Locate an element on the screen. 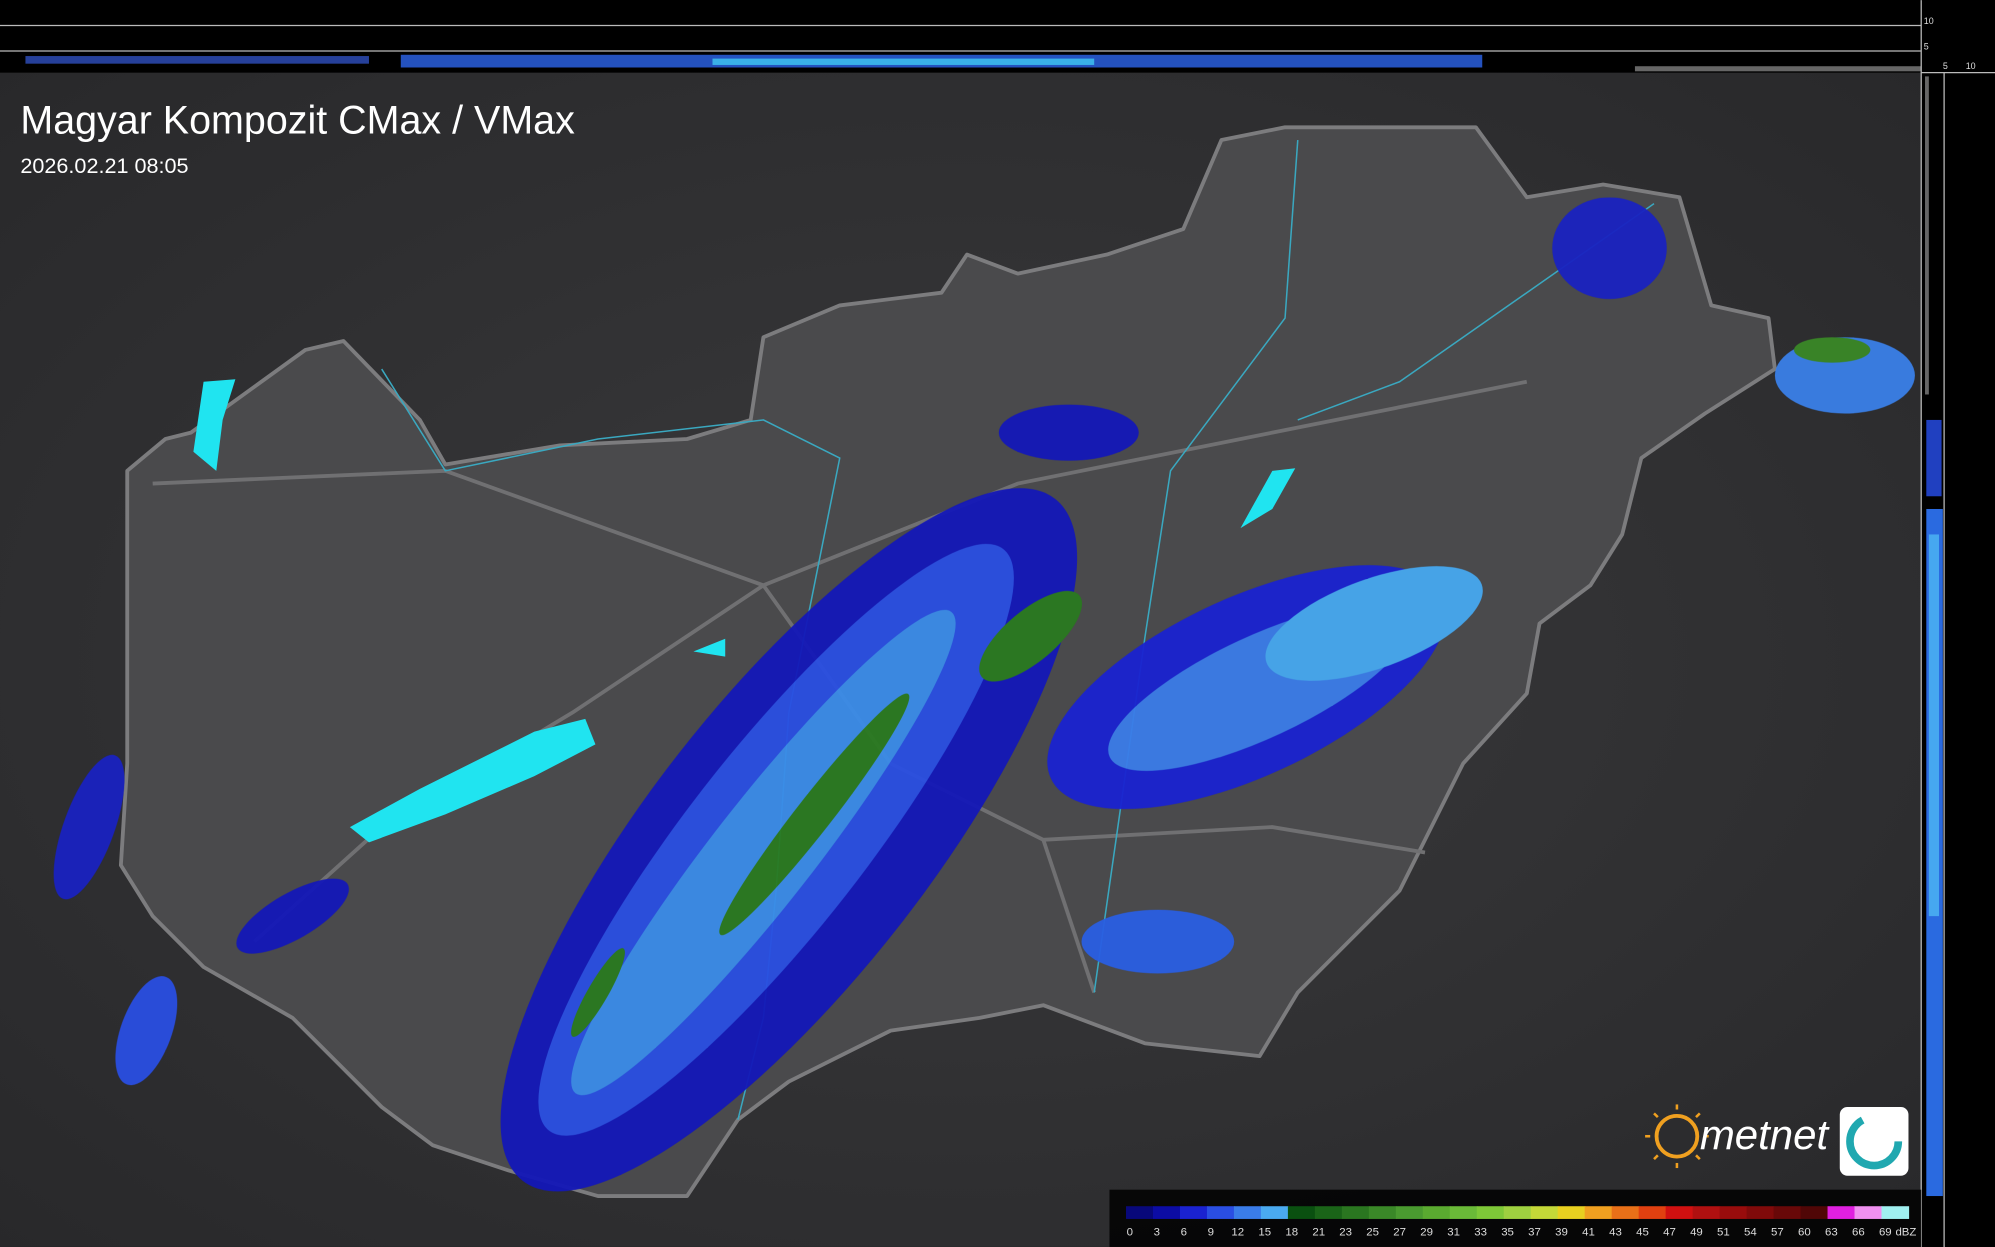  legend-label: 25 is located at coordinates (1372, 1232).